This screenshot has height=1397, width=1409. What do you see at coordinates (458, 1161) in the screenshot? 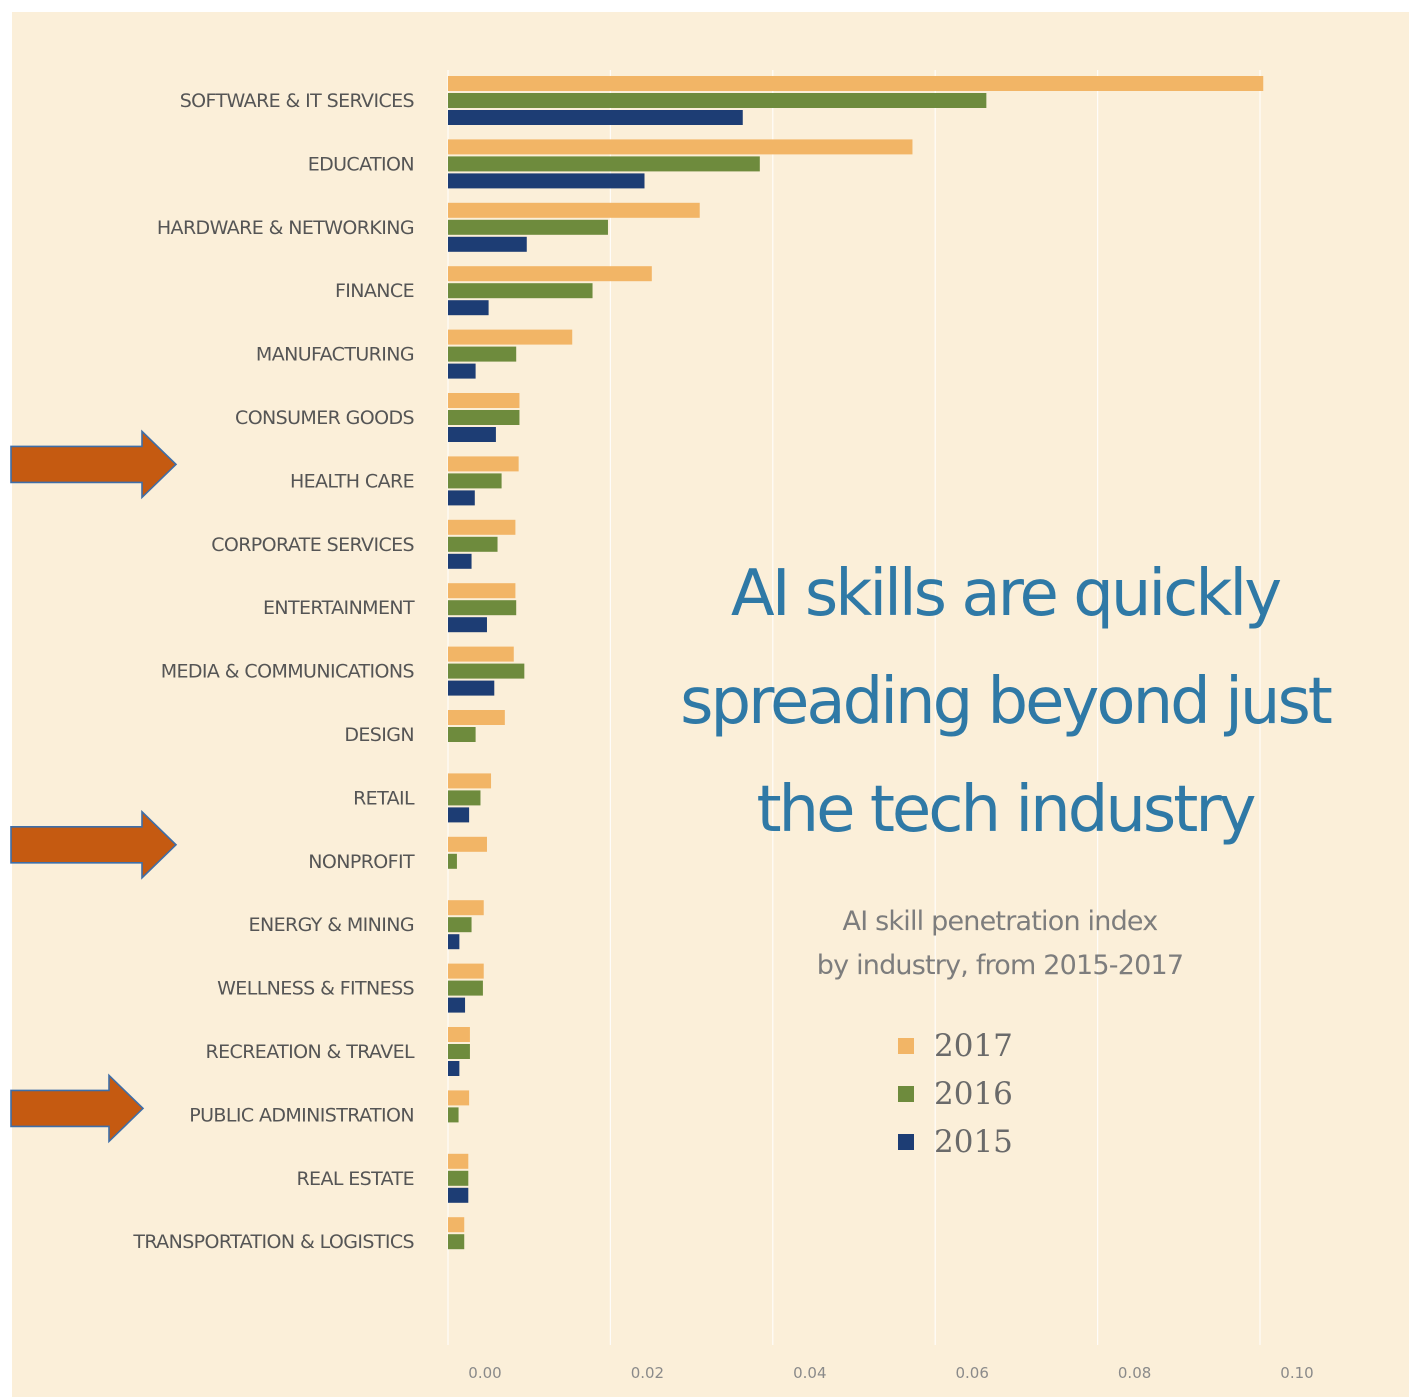
I see `bar-real-estate-2017` at bounding box center [458, 1161].